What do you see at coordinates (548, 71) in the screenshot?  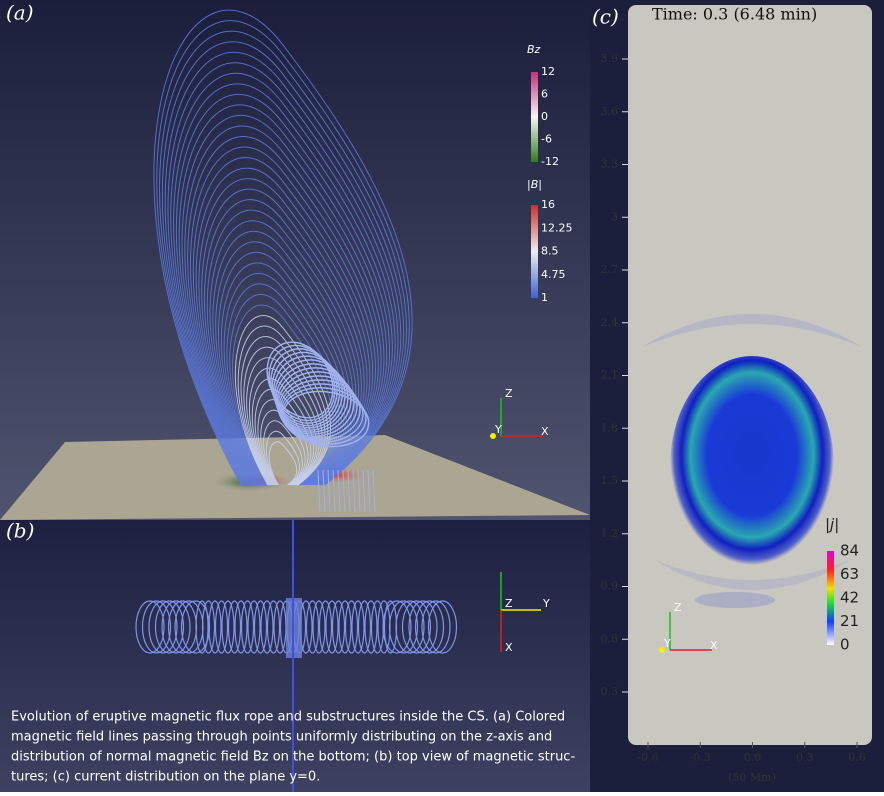 I see `colorbar-tick: 12` at bounding box center [548, 71].